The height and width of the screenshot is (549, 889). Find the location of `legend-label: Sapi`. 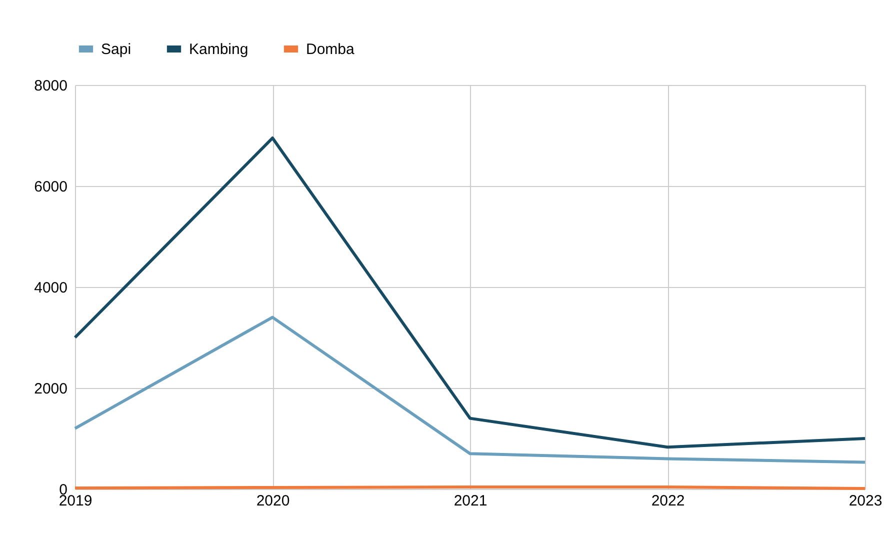

legend-label: Sapi is located at coordinates (116, 49).